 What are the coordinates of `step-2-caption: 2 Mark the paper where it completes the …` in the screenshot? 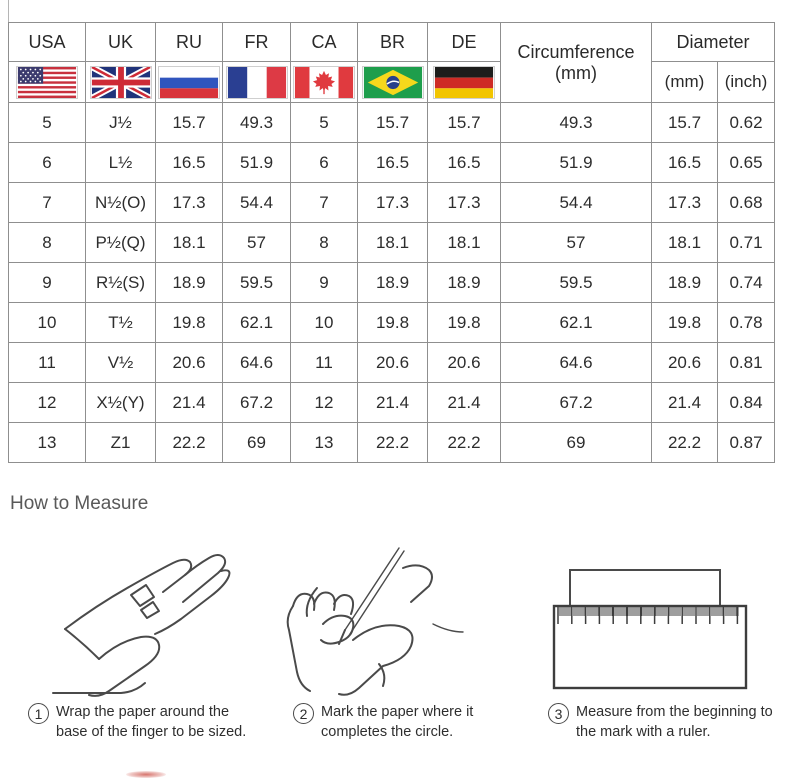 It's located at (383, 722).